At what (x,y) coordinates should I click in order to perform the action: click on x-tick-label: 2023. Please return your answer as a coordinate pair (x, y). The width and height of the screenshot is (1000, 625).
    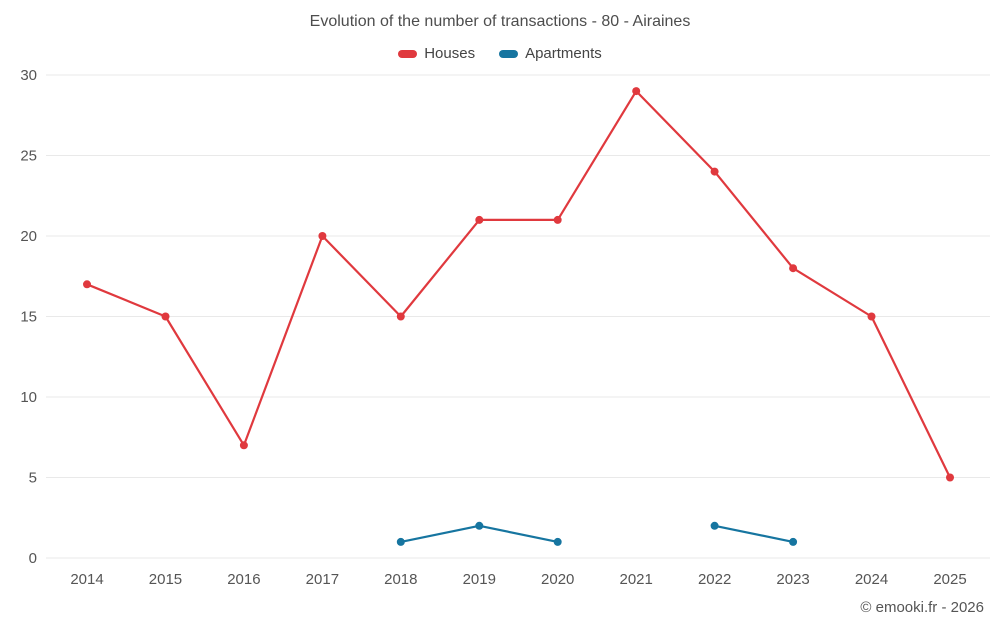
    Looking at the image, I should click on (792, 579).